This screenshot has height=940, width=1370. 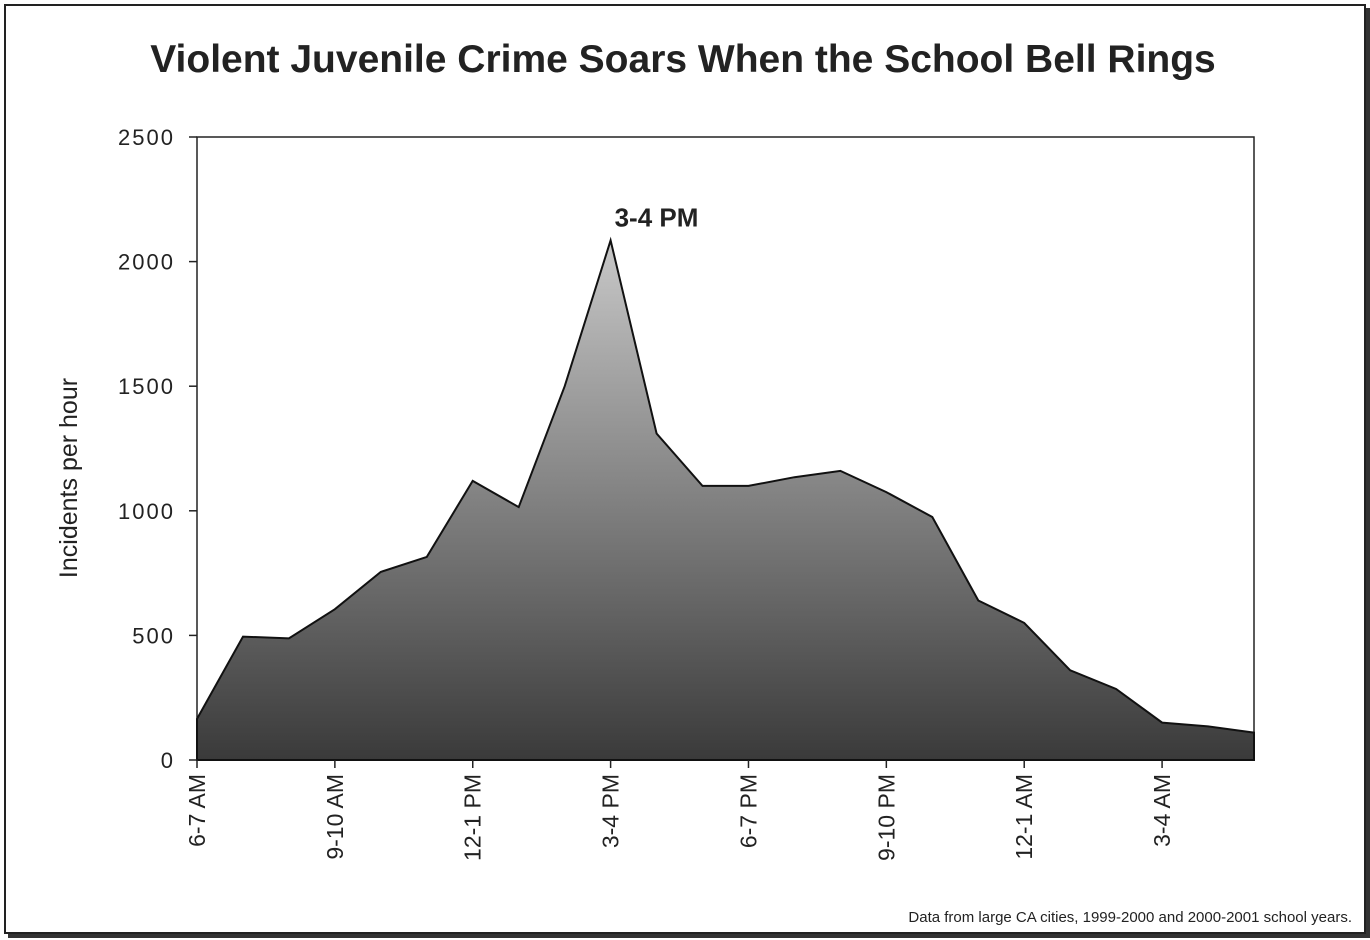 I want to click on x-tick-label: 12-1 AM, so click(x=1024, y=817).